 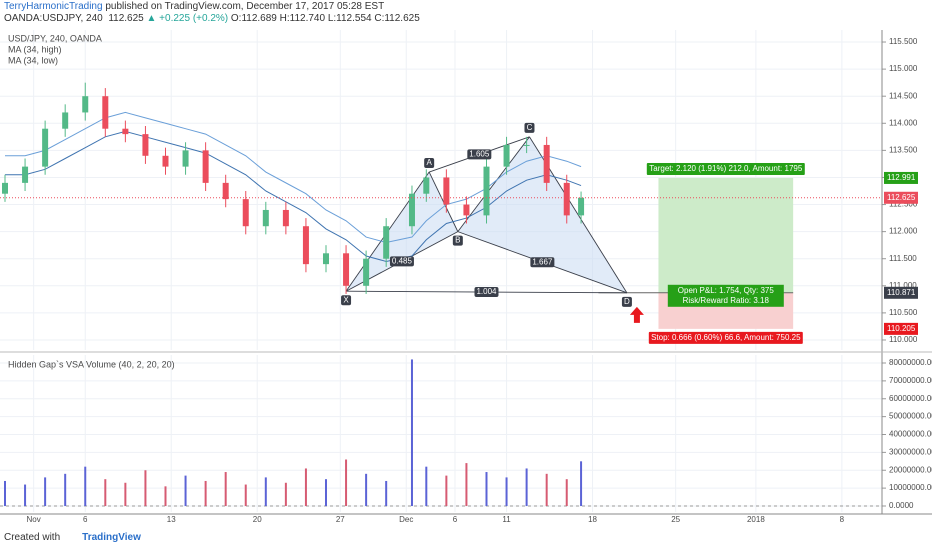 What do you see at coordinates (126, 18) in the screenshot?
I see `last-price: 112.625` at bounding box center [126, 18].